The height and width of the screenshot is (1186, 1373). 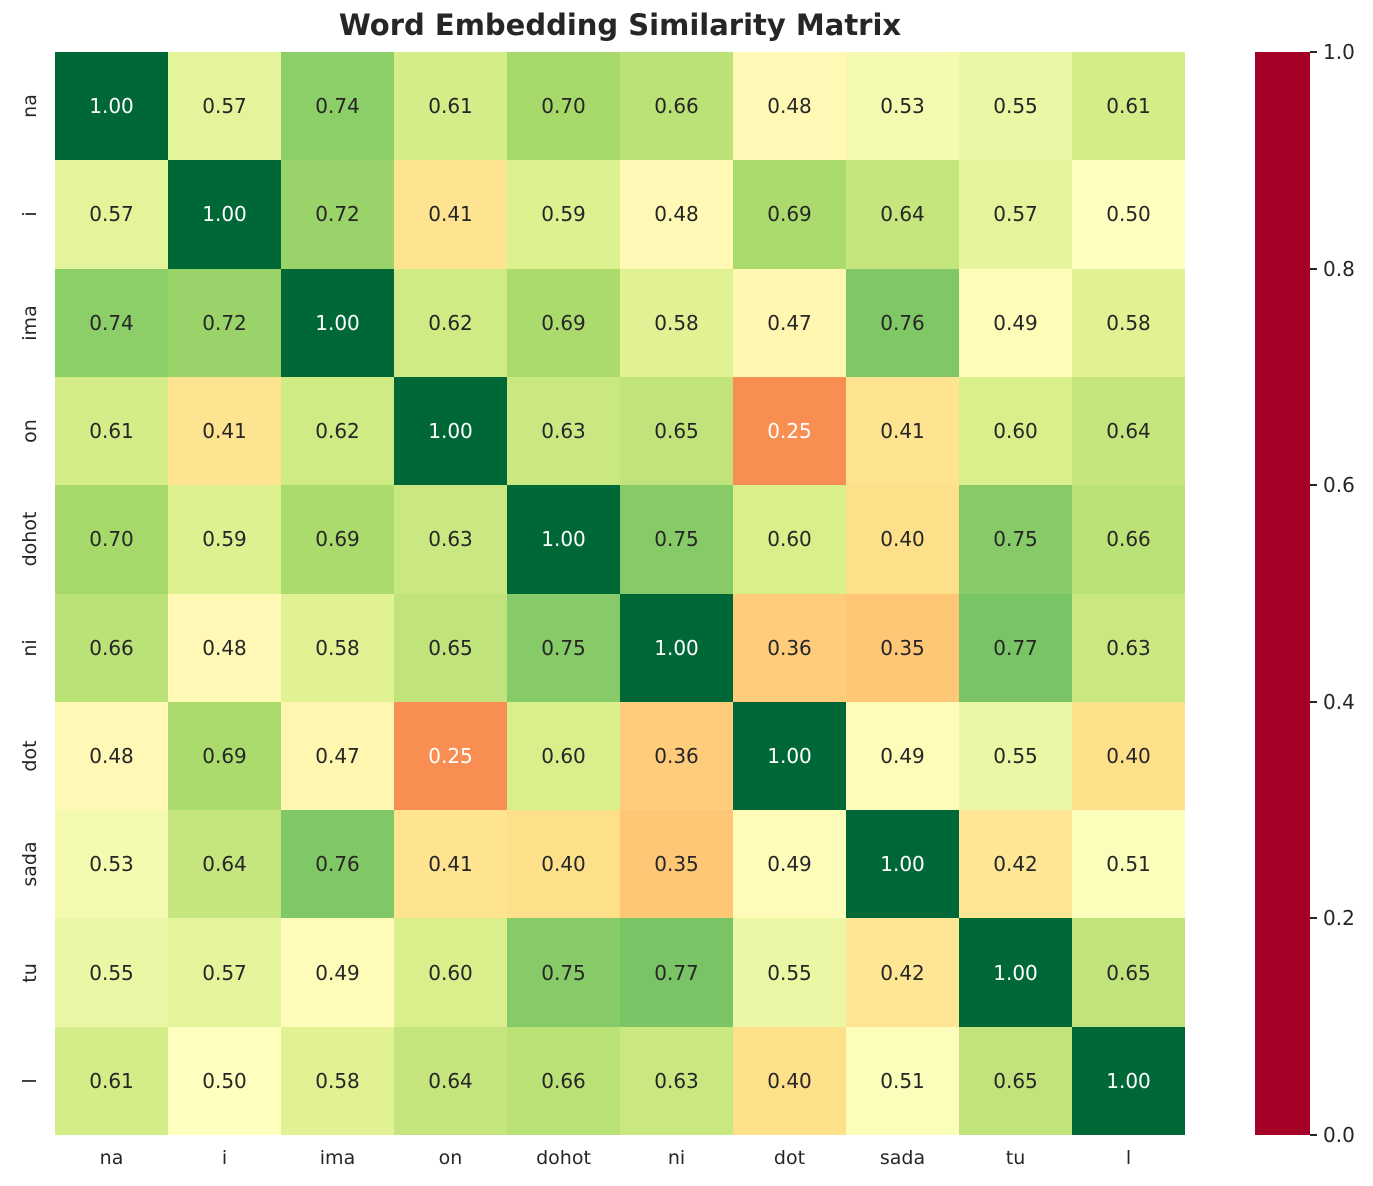 What do you see at coordinates (676, 972) in the screenshot?
I see `heatmap-cell: 0.77` at bounding box center [676, 972].